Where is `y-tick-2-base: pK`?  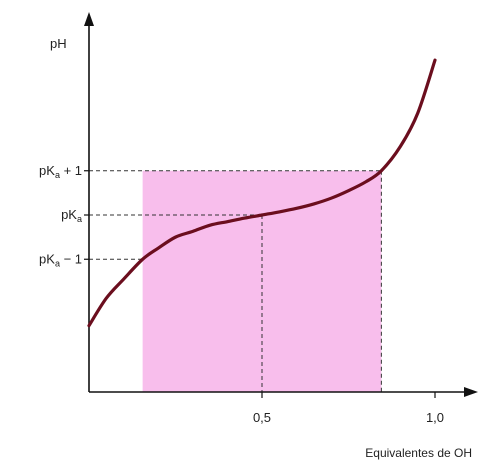 y-tick-2-base: pK is located at coordinates (47, 258).